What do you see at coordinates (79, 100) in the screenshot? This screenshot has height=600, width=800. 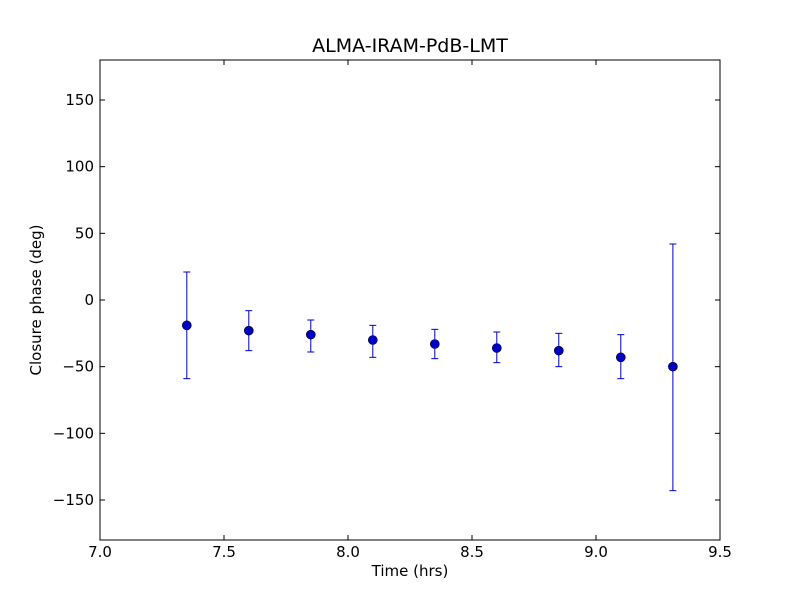 I see `y-tick-label: 150` at bounding box center [79, 100].